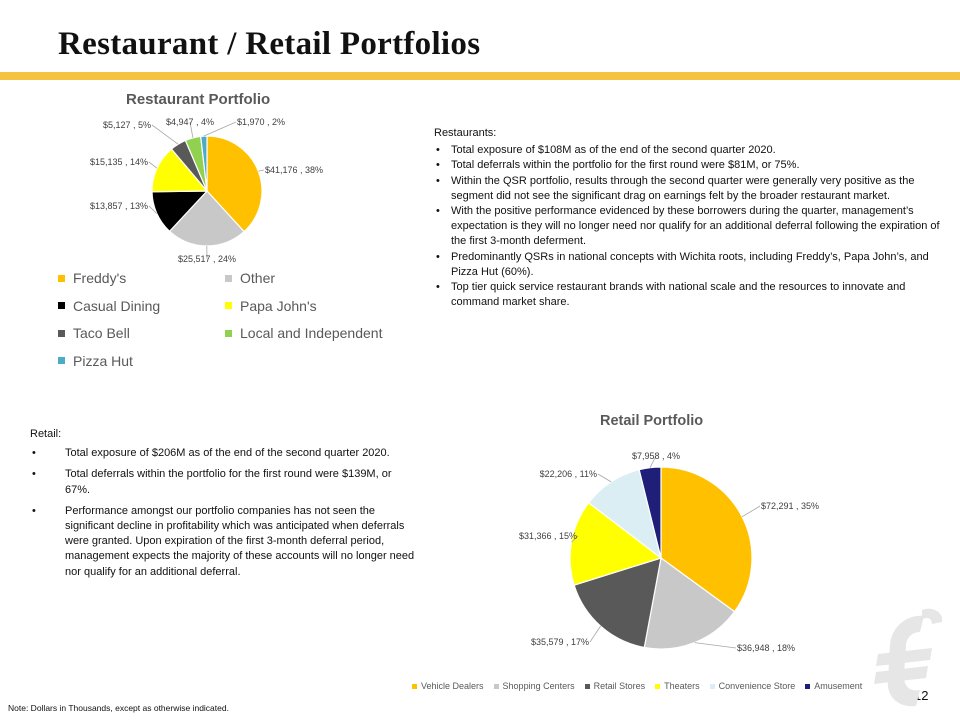 Image resolution: width=960 pixels, height=720 pixels. I want to click on restaurant-data-label: $5,127 , 5%, so click(127, 125).